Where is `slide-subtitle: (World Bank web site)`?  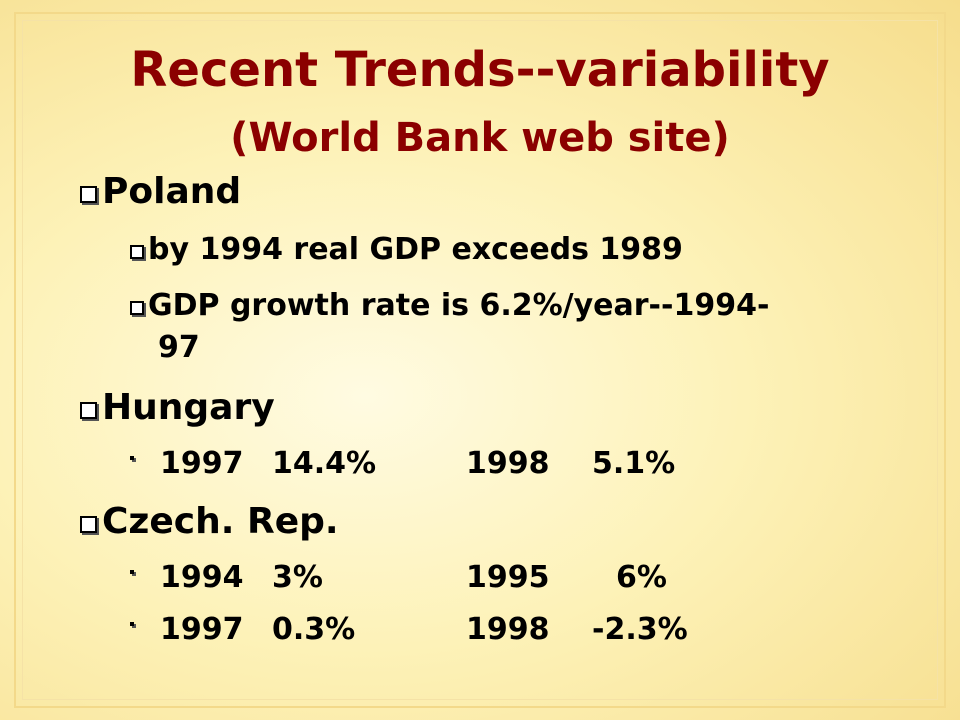
slide-subtitle: (World Bank web site) is located at coordinates (480, 138).